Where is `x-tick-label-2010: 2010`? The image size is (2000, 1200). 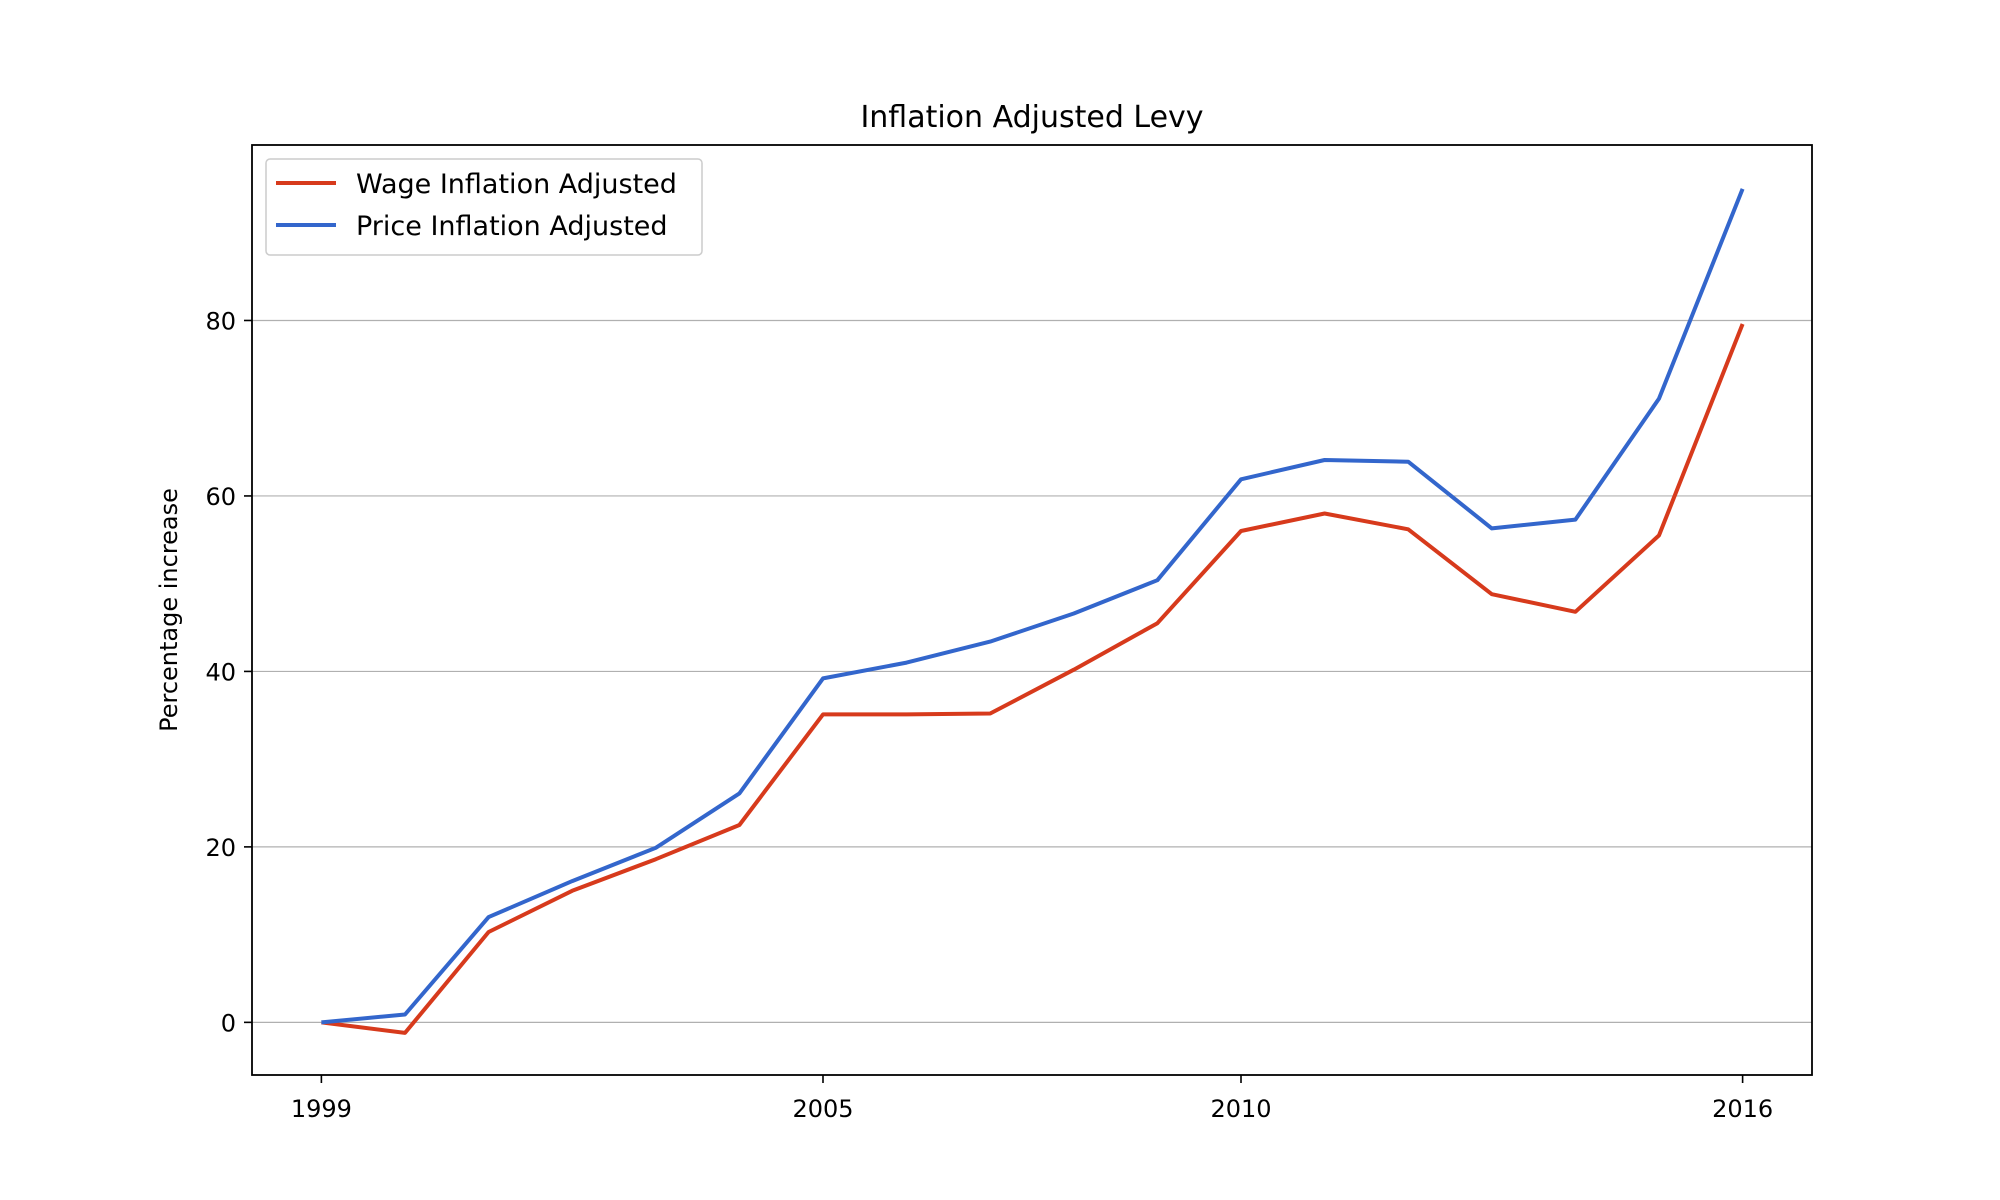 x-tick-label-2010: 2010 is located at coordinates (1240, 1109).